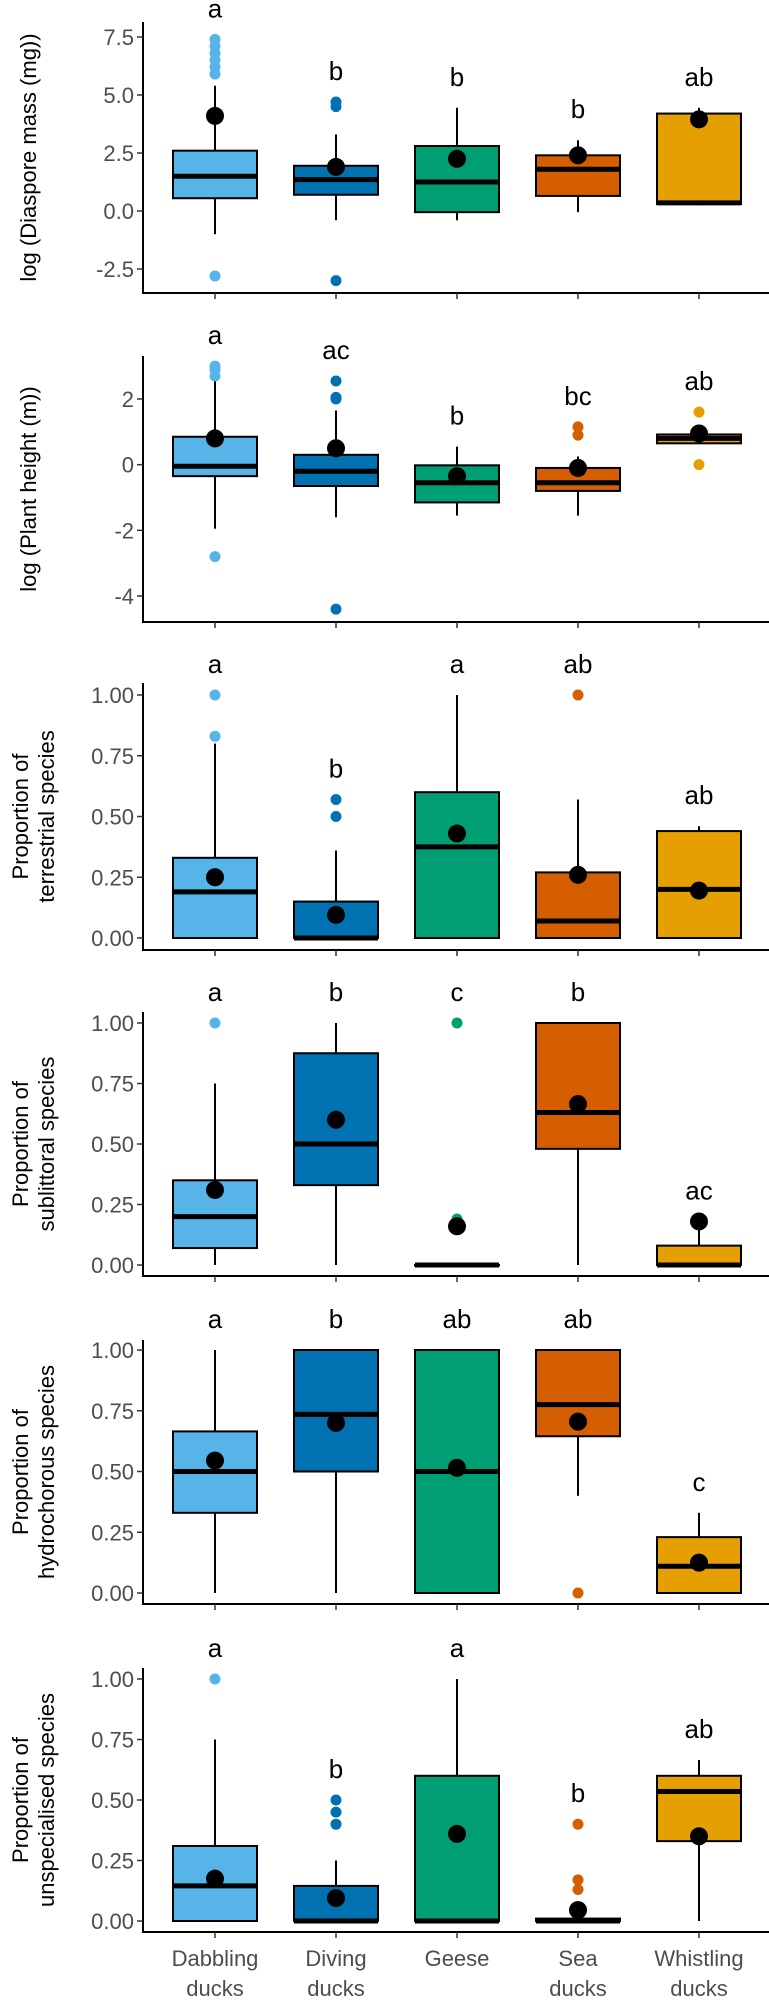 This screenshot has height=2000, width=769. What do you see at coordinates (457, 1958) in the screenshot?
I see `x-category-label: Geese` at bounding box center [457, 1958].